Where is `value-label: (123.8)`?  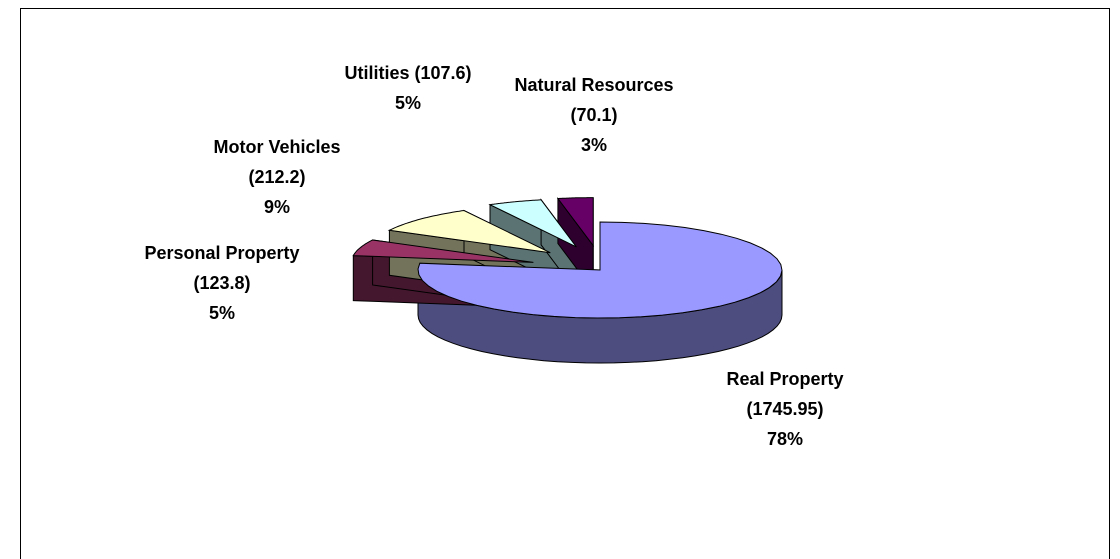 value-label: (123.8) is located at coordinates (221, 283).